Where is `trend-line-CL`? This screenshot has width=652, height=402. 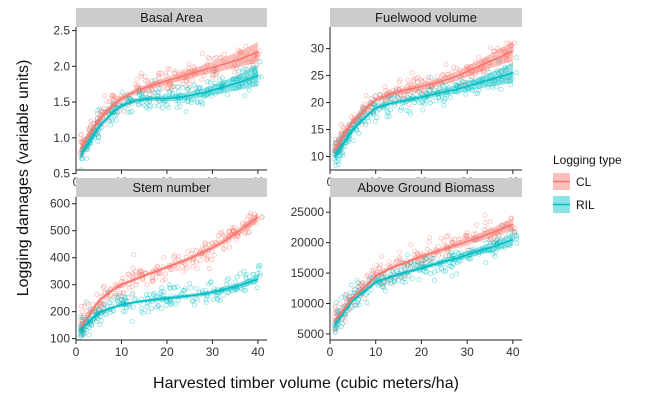 trend-line-CL is located at coordinates (169, 100).